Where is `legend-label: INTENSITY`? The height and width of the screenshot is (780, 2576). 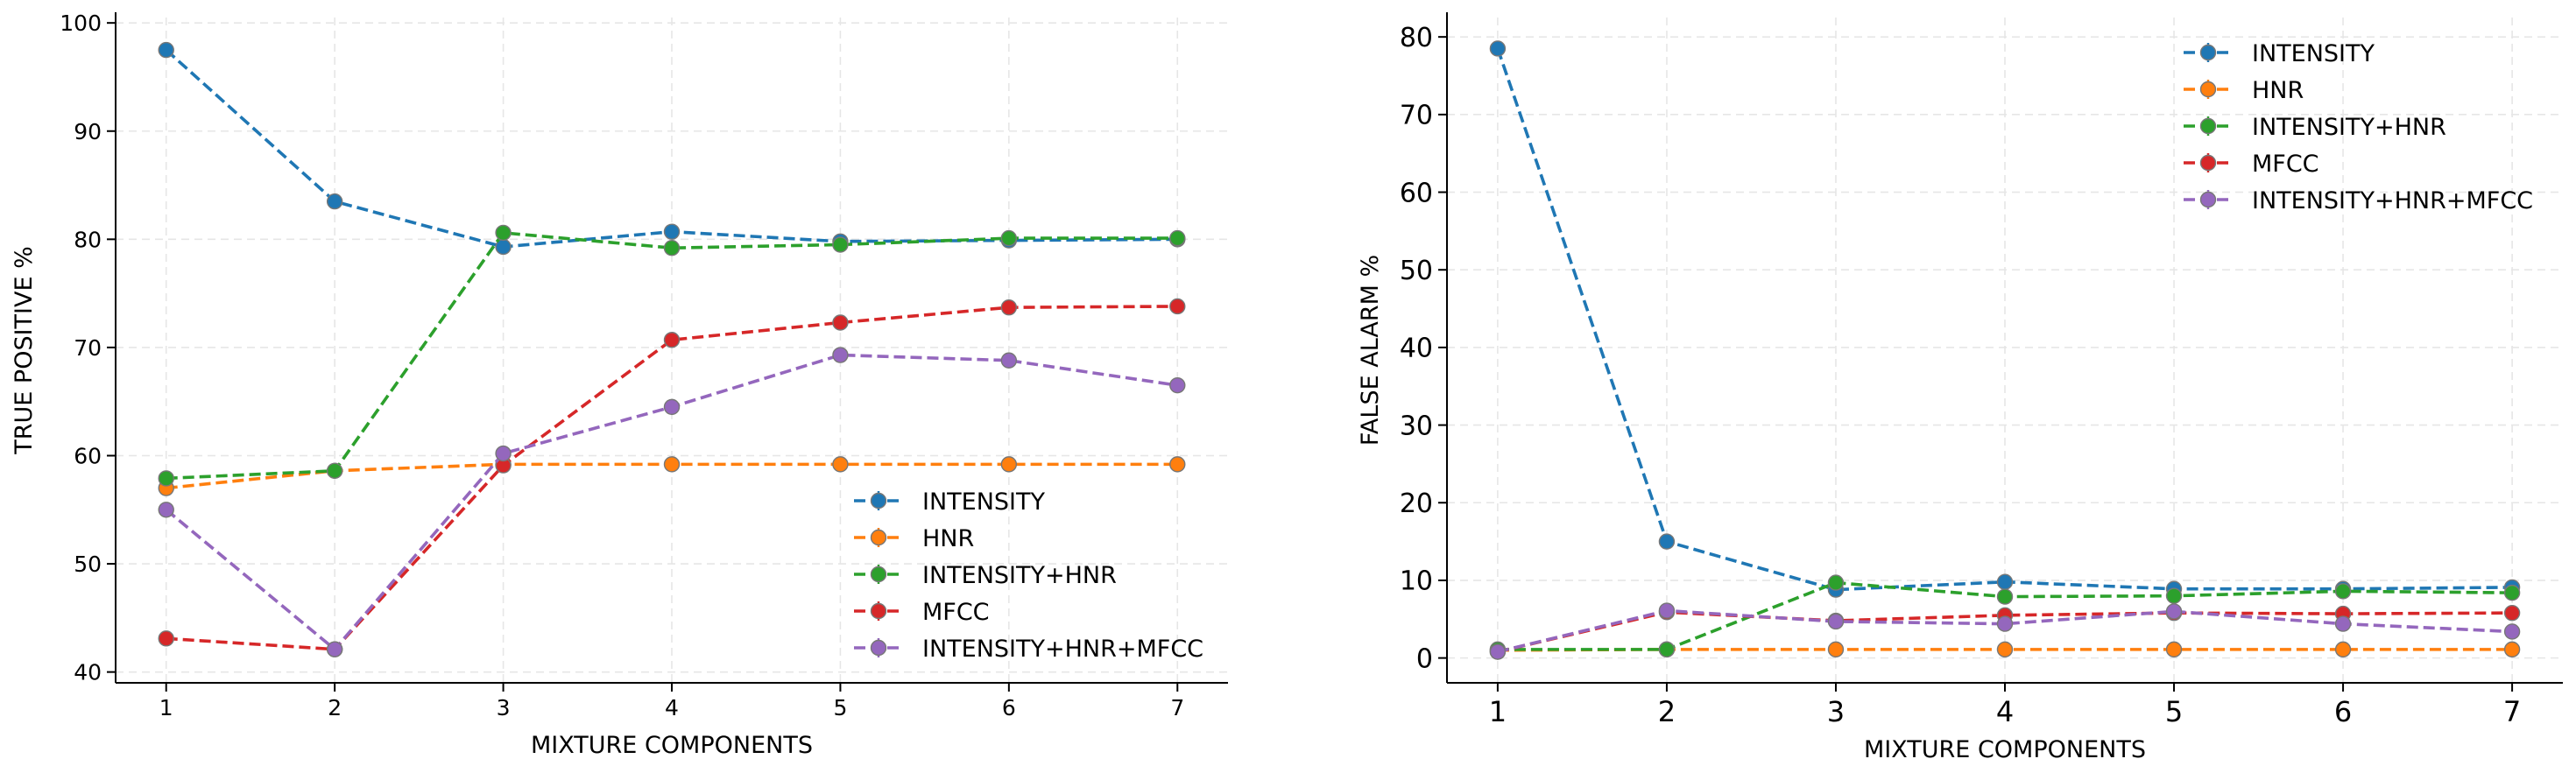
legend-label: INTENSITY is located at coordinates (2313, 53).